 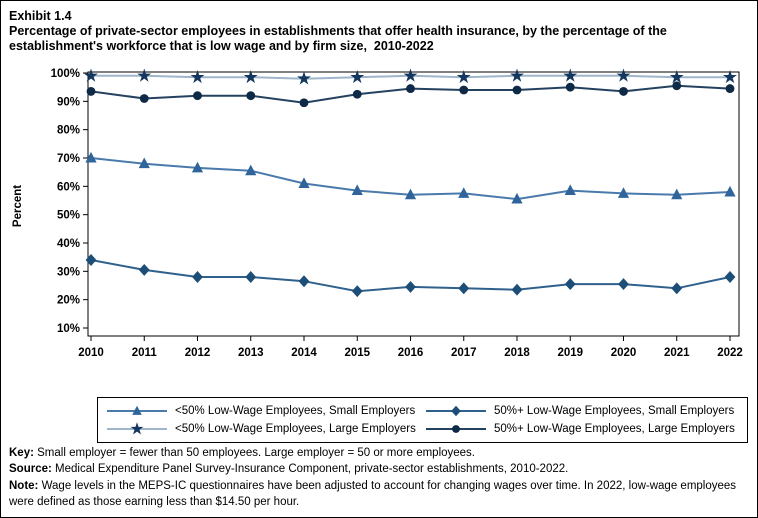 I want to click on y-tick-label: 70%, so click(x=68, y=159).